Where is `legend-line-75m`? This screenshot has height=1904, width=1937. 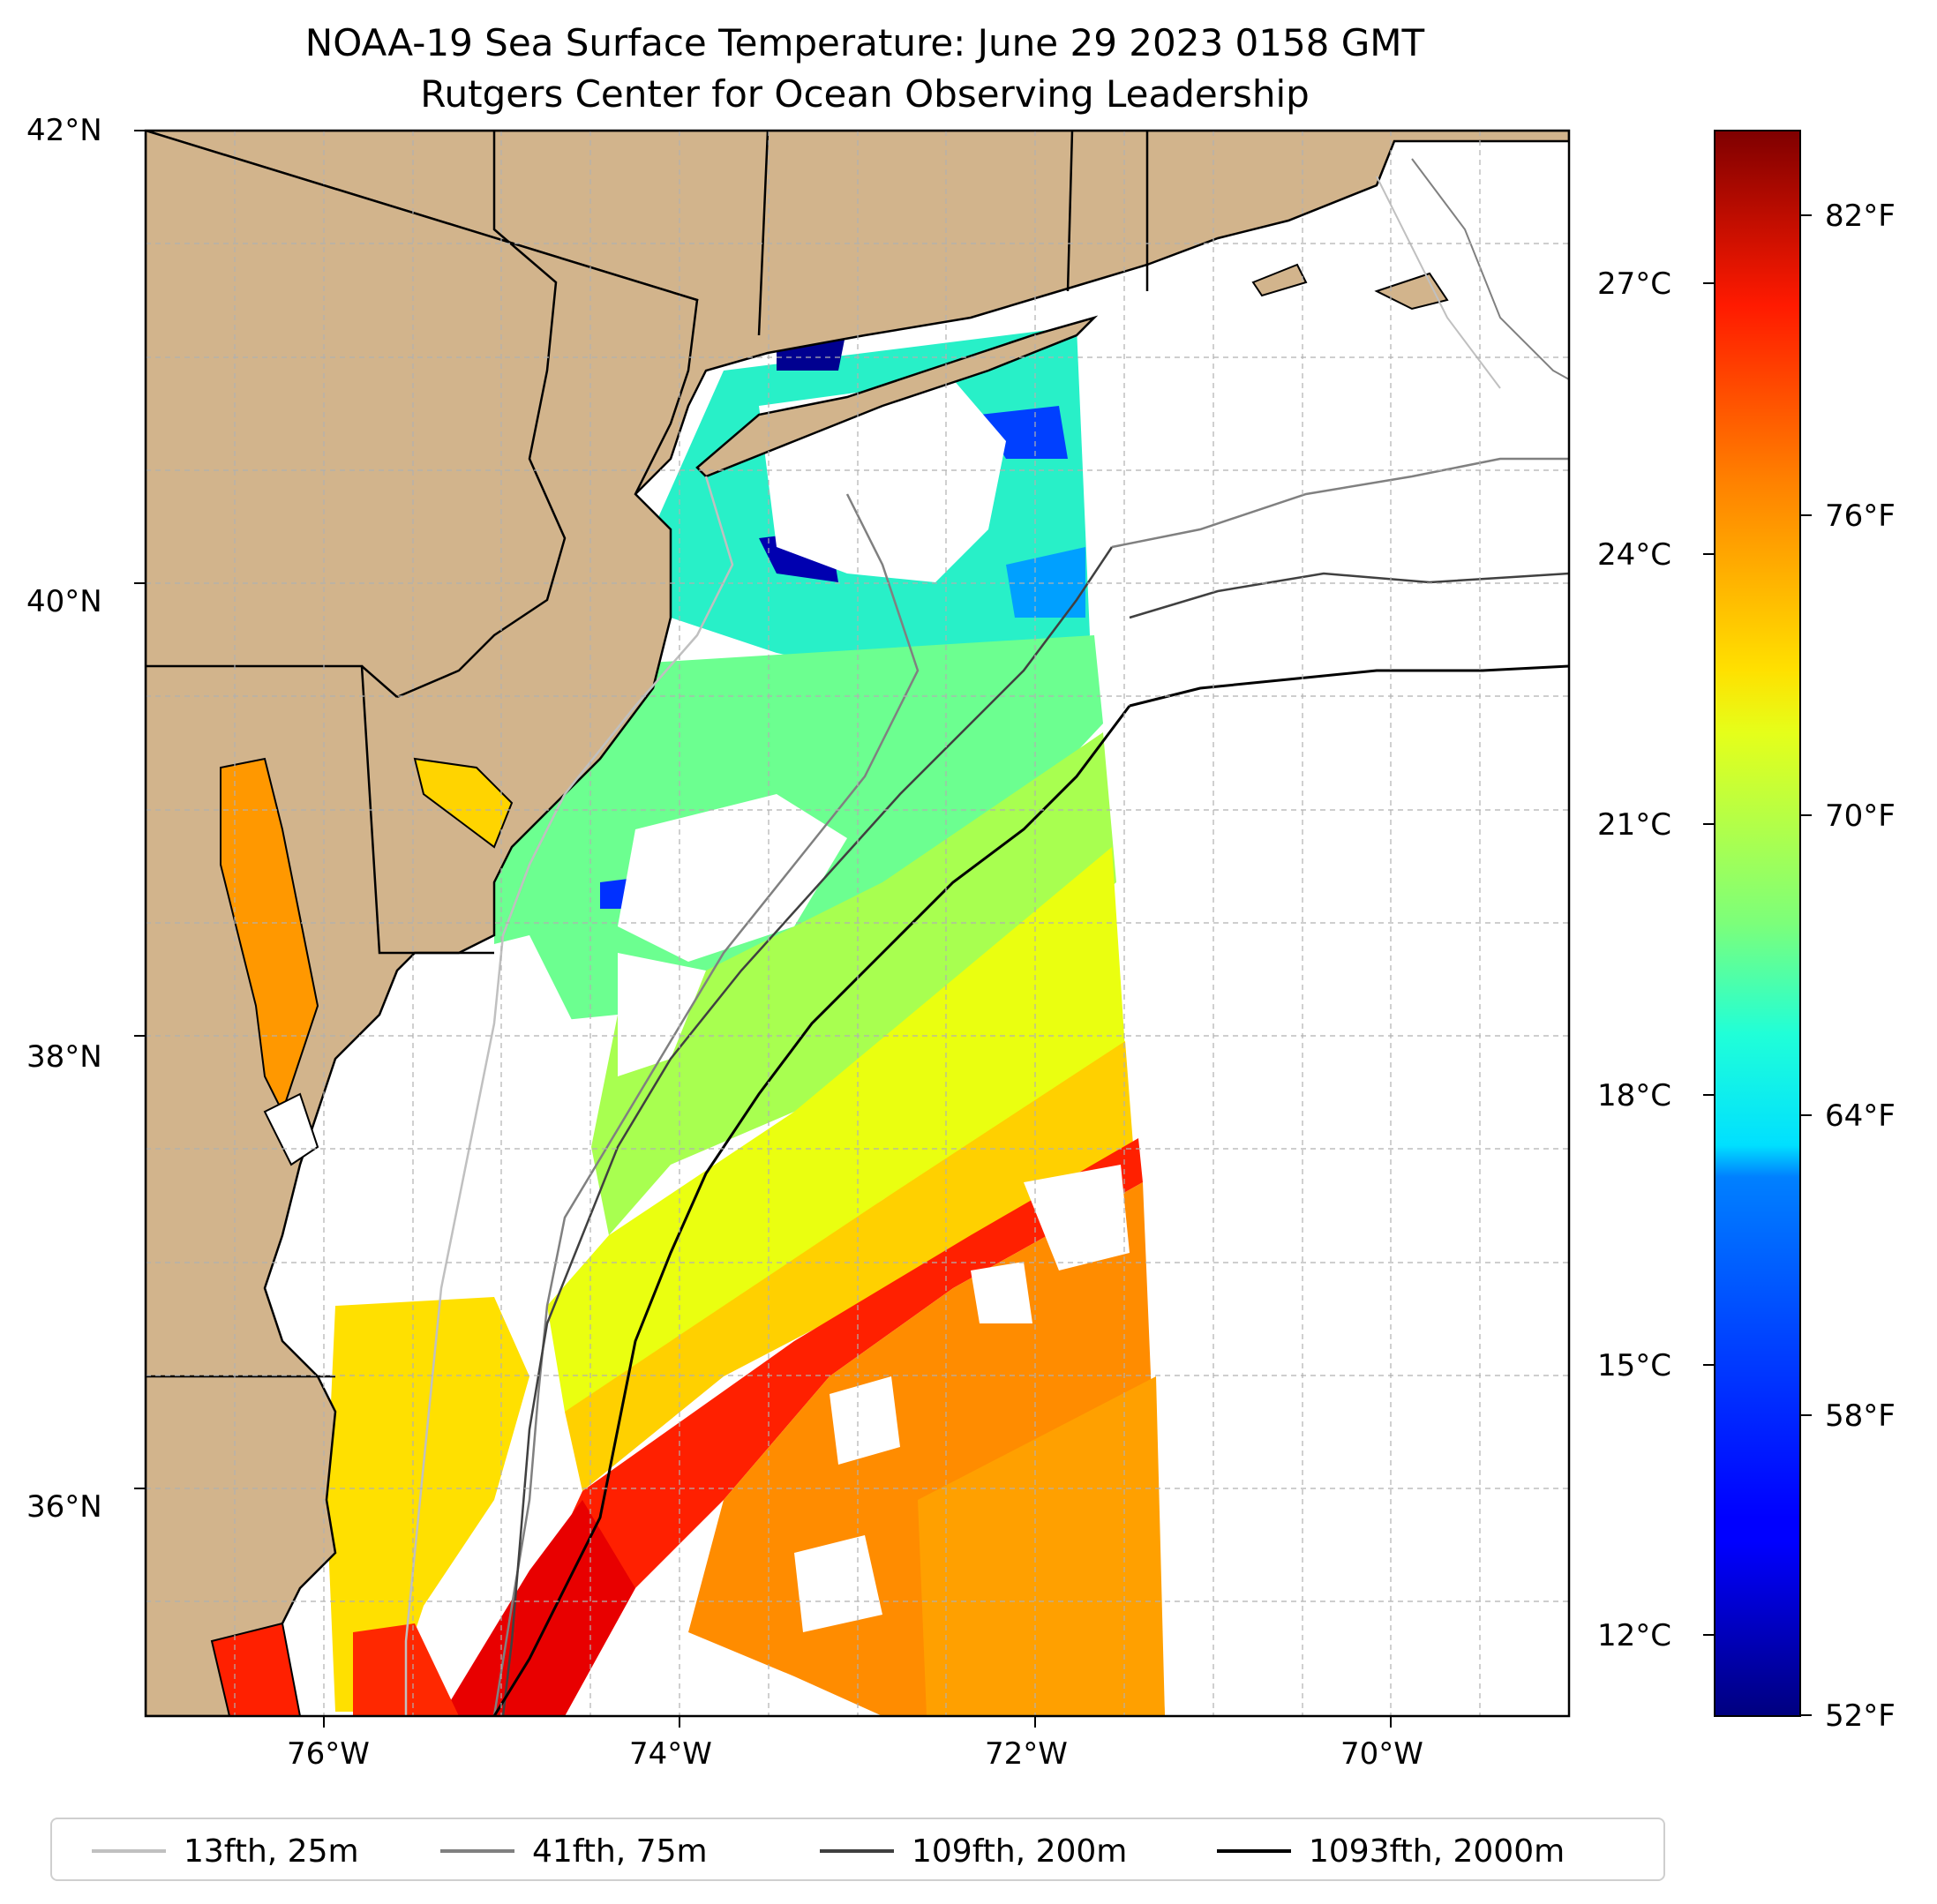
legend-line-75m is located at coordinates (477, 1851).